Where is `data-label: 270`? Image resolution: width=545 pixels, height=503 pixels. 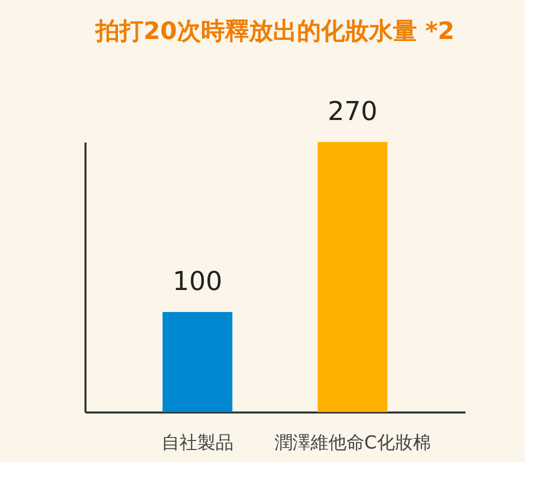
data-label: 270 is located at coordinates (353, 112).